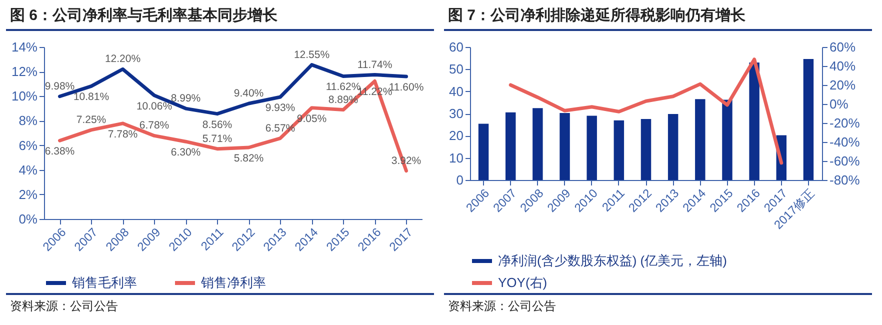 This screenshot has width=882, height=325. Describe the element at coordinates (28, 120) in the screenshot. I see `y-tick-label: 8%` at that location.